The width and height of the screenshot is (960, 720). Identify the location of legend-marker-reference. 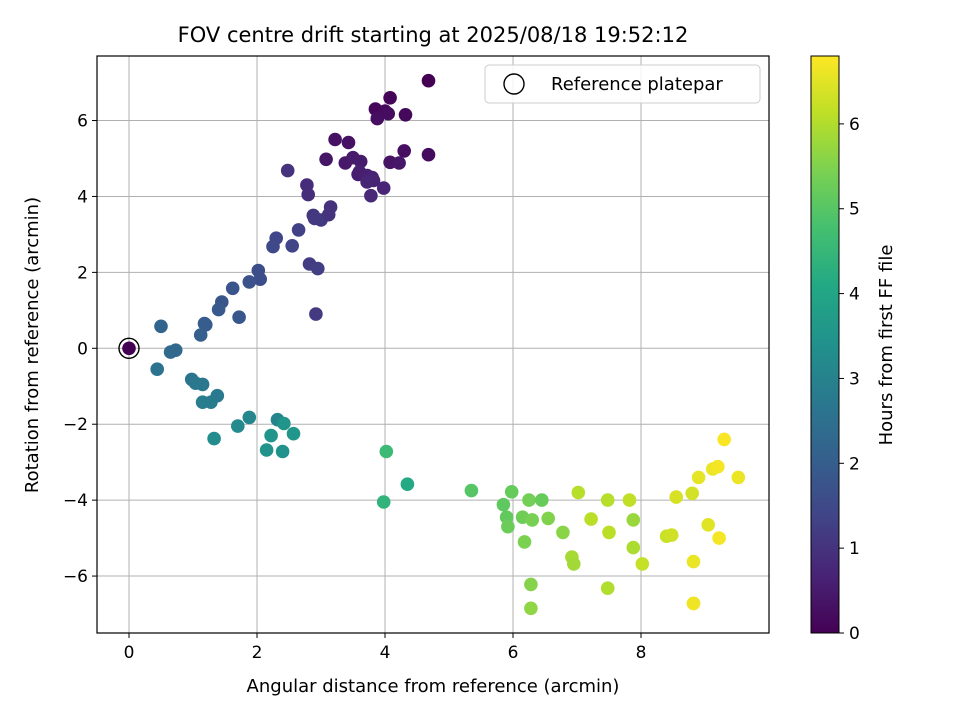
(514, 84).